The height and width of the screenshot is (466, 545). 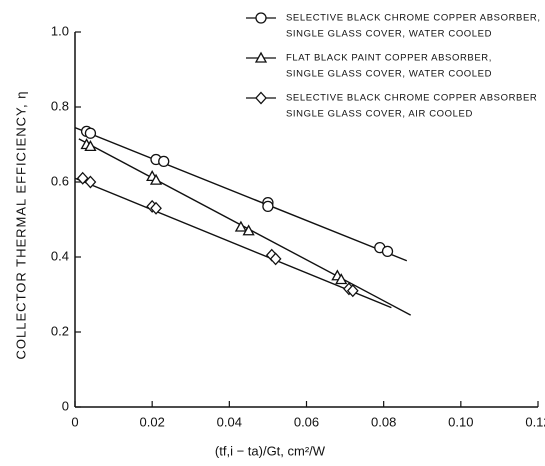 What do you see at coordinates (74, 421) in the screenshot?
I see `x-tick-label: 0` at bounding box center [74, 421].